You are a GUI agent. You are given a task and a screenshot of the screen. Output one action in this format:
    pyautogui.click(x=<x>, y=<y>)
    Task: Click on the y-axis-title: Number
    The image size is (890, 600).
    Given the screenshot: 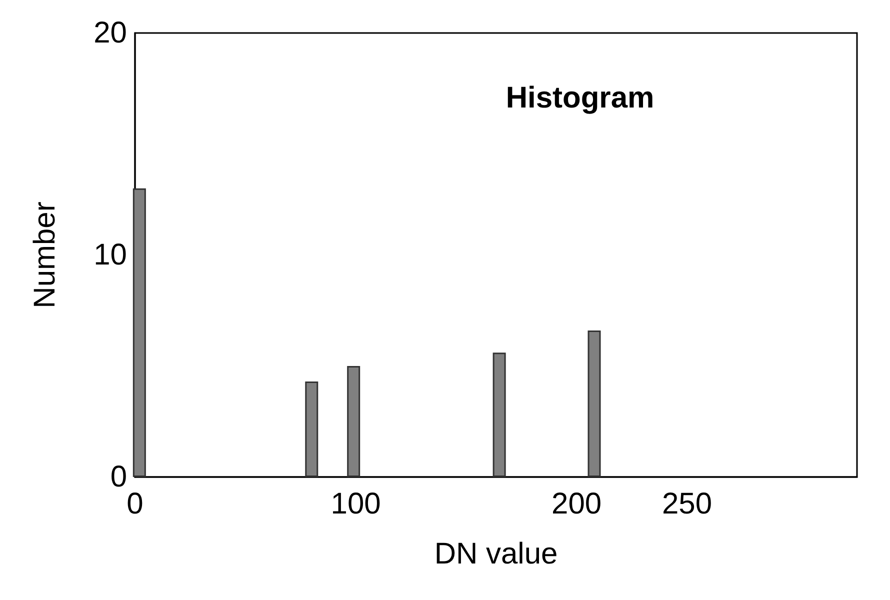 What is the action you would take?
    pyautogui.click(x=45, y=255)
    